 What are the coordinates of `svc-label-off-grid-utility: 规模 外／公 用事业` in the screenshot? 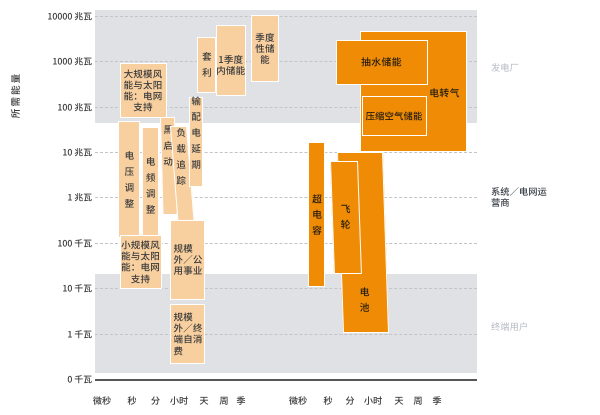 It's located at (188, 259).